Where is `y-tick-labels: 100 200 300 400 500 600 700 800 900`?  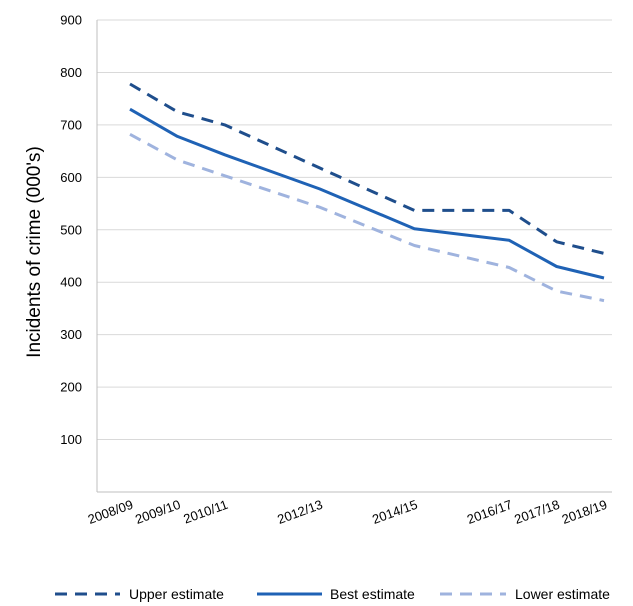 y-tick-labels: 100 200 300 400 500 600 700 800 900 is located at coordinates (71, 230).